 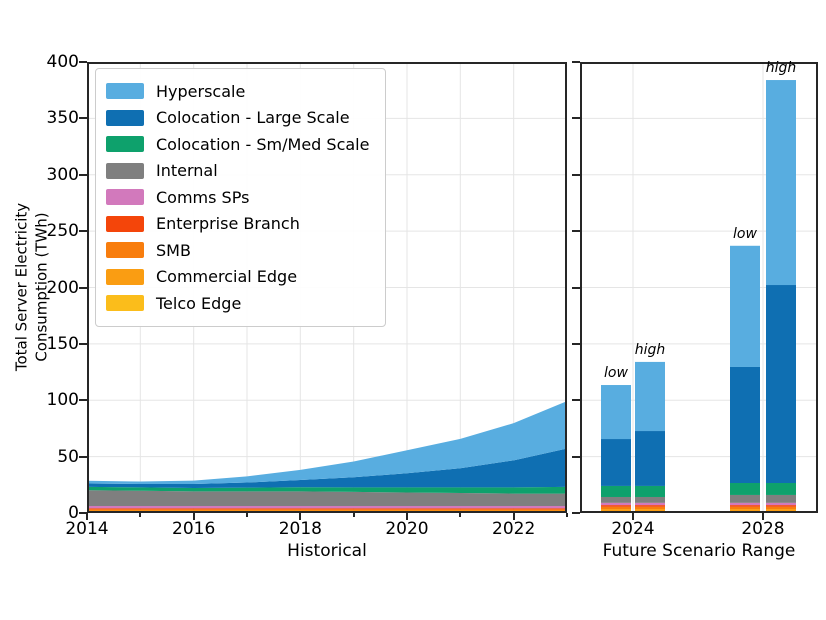 I want to click on x-tick-label: 2016, so click(x=194, y=529).